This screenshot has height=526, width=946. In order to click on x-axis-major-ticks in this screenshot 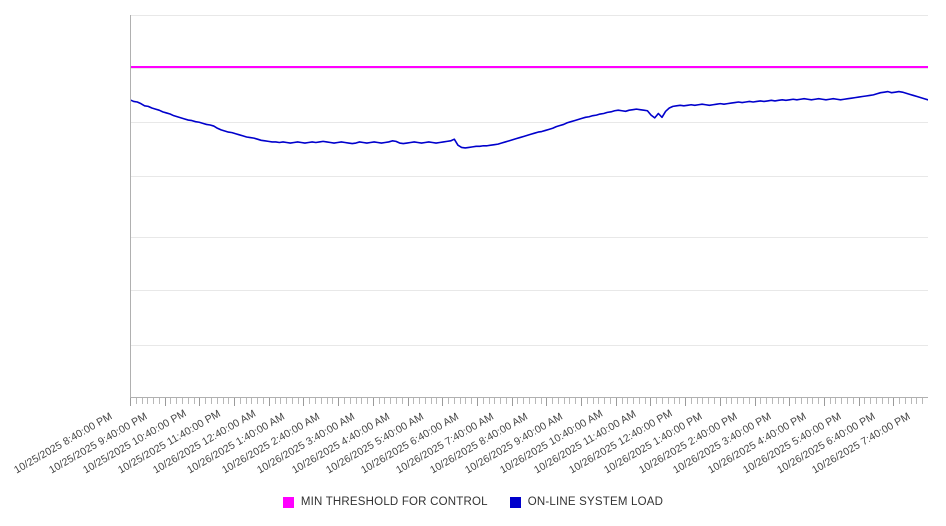, I will do `click(512, 402)`.